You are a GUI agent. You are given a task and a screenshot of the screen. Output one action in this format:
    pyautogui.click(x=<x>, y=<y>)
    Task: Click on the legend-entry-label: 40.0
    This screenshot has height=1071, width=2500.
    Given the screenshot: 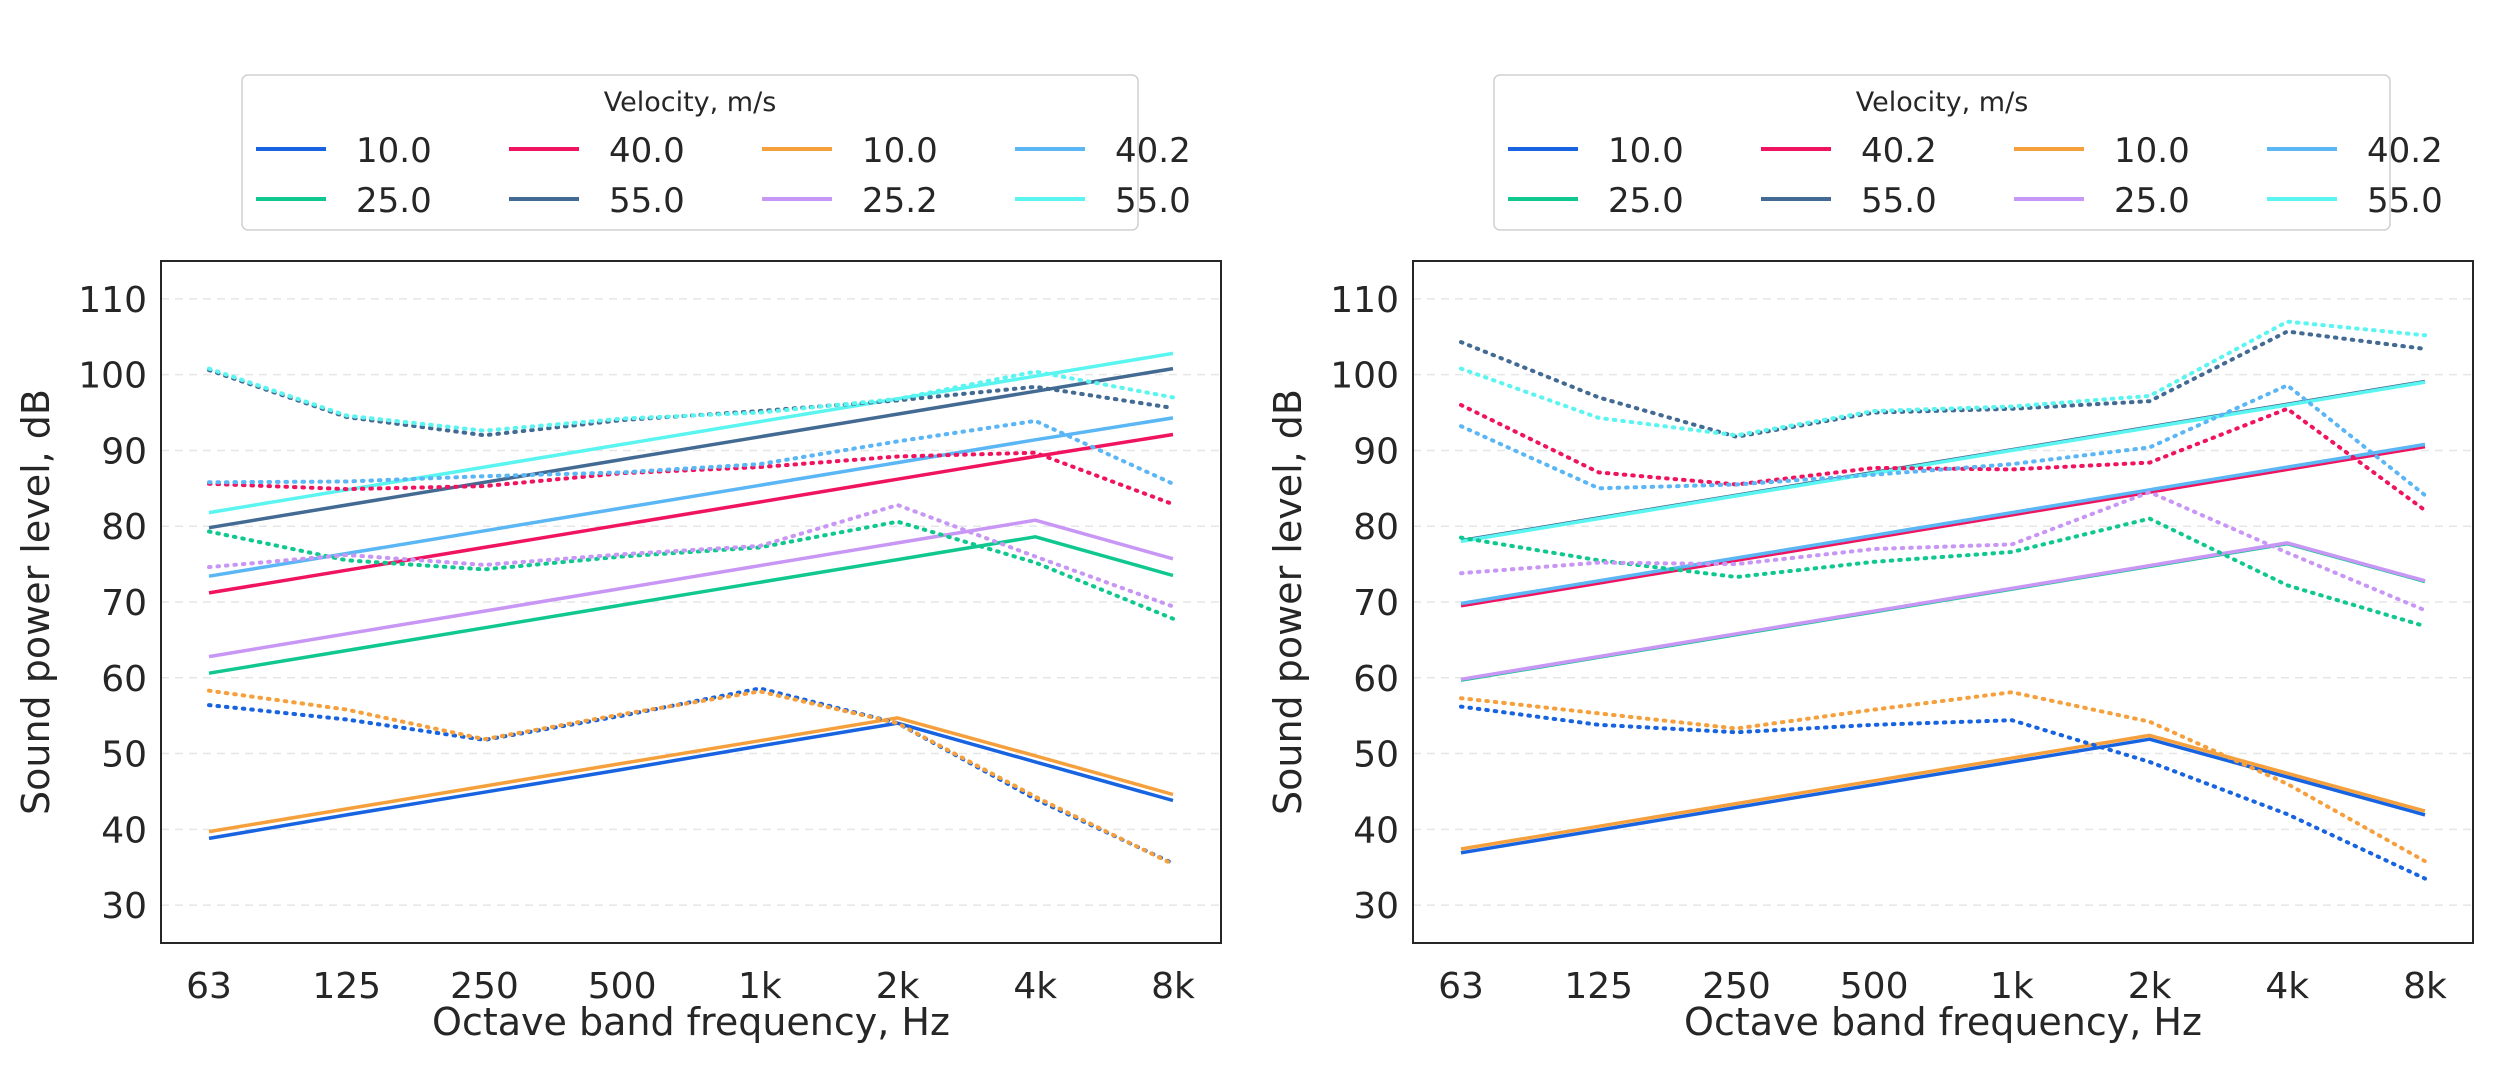 What is the action you would take?
    pyautogui.click(x=647, y=151)
    